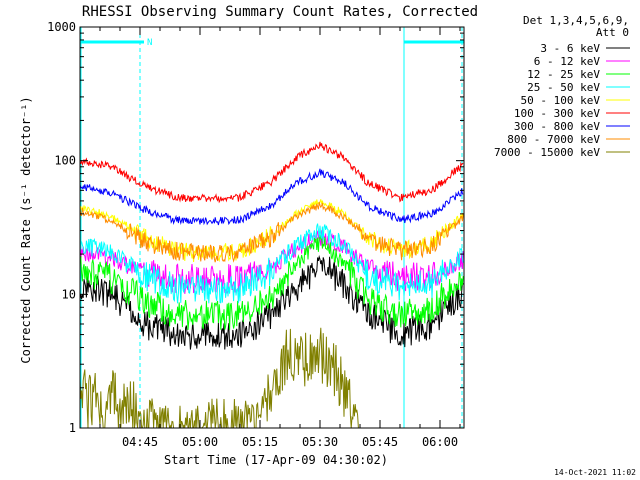  I want to click on legend-label: 50 - 100 keV, so click(561, 100).